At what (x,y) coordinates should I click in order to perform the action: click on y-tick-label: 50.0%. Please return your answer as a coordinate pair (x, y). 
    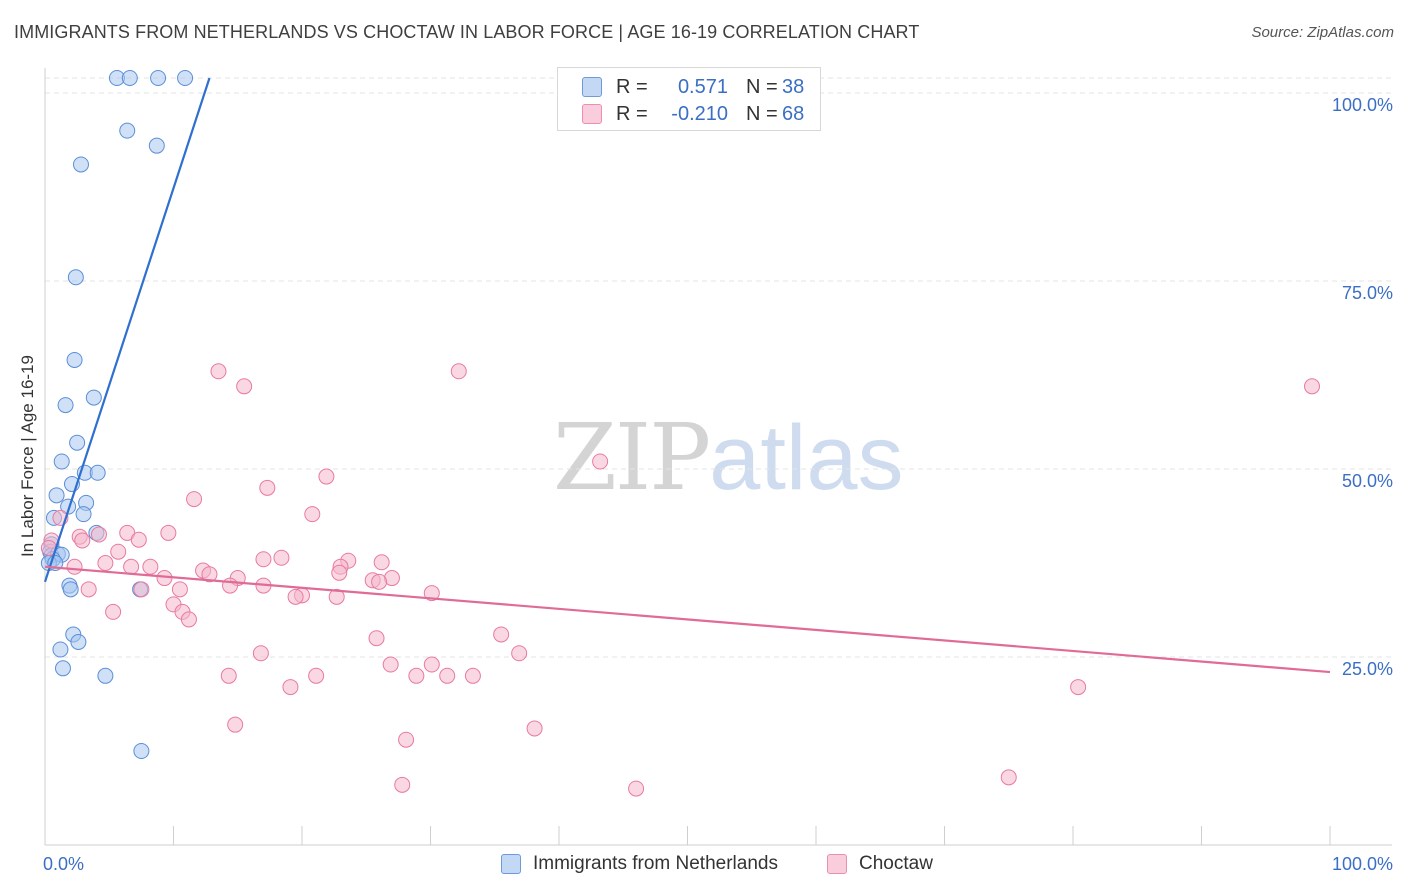
    Looking at the image, I should click on (1367, 481).